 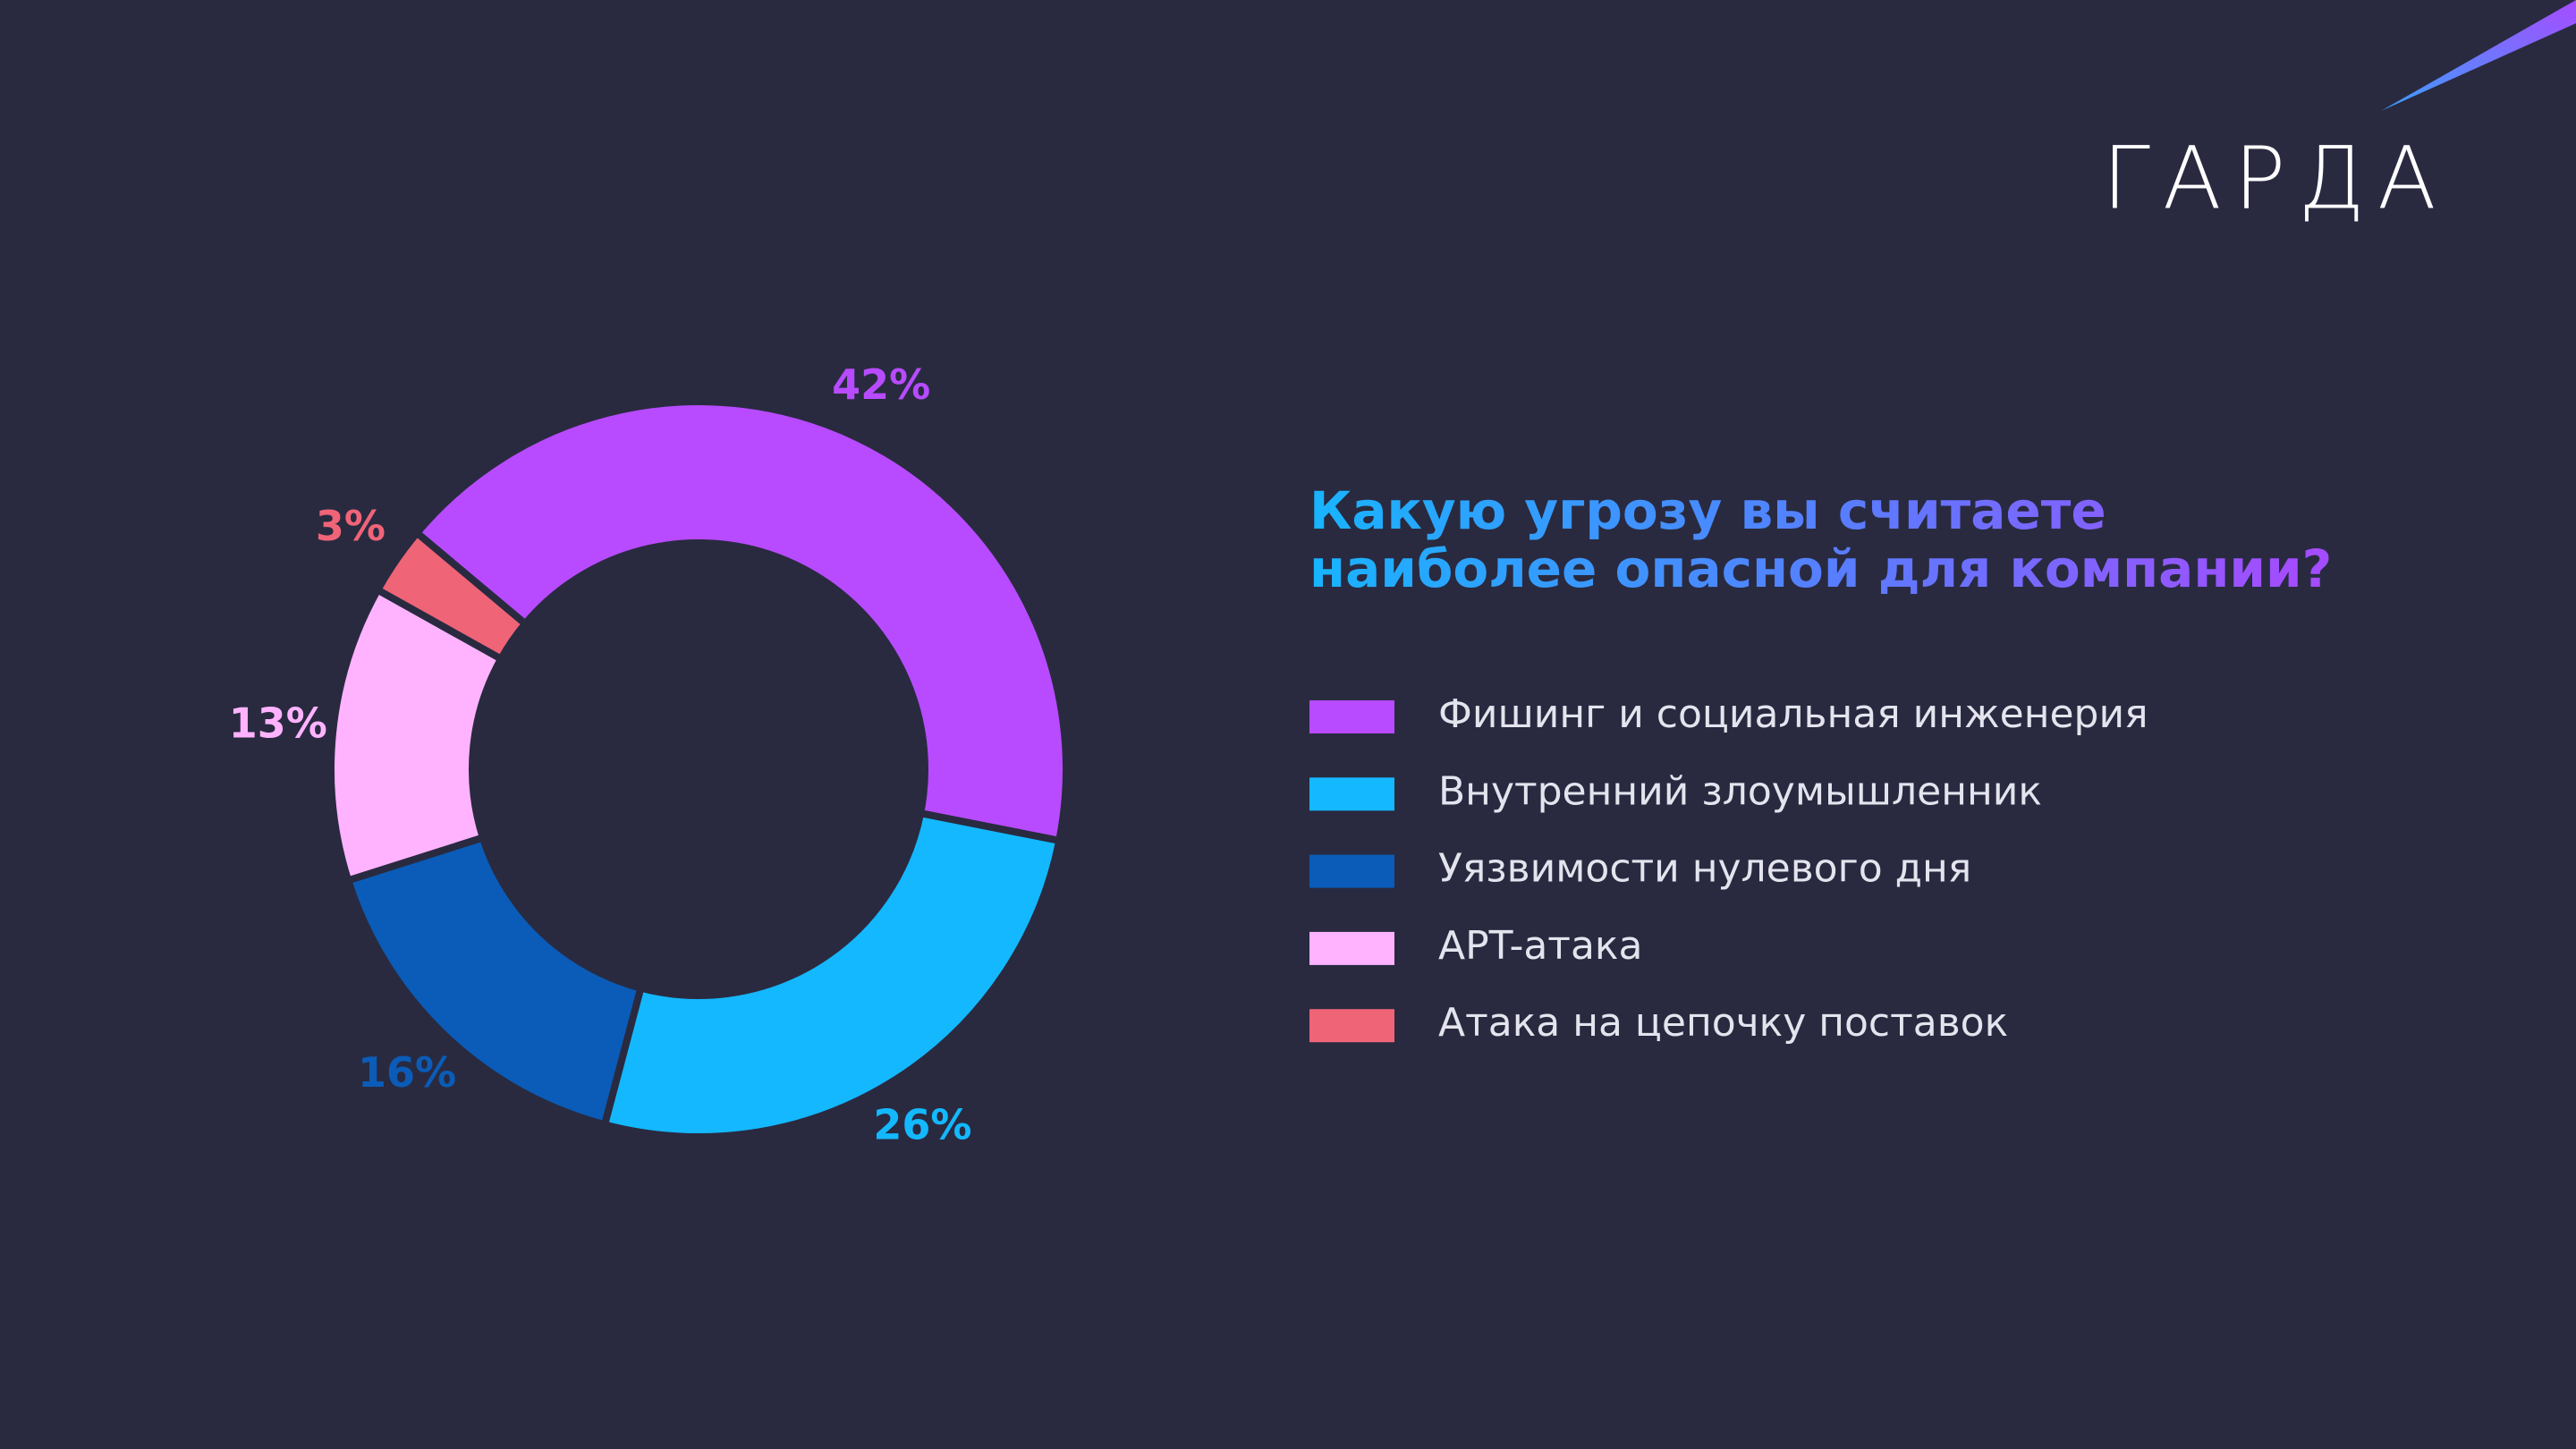 What do you see at coordinates (1820, 568) in the screenshot?
I see `chart-title: наиболее опасной для компании?` at bounding box center [1820, 568].